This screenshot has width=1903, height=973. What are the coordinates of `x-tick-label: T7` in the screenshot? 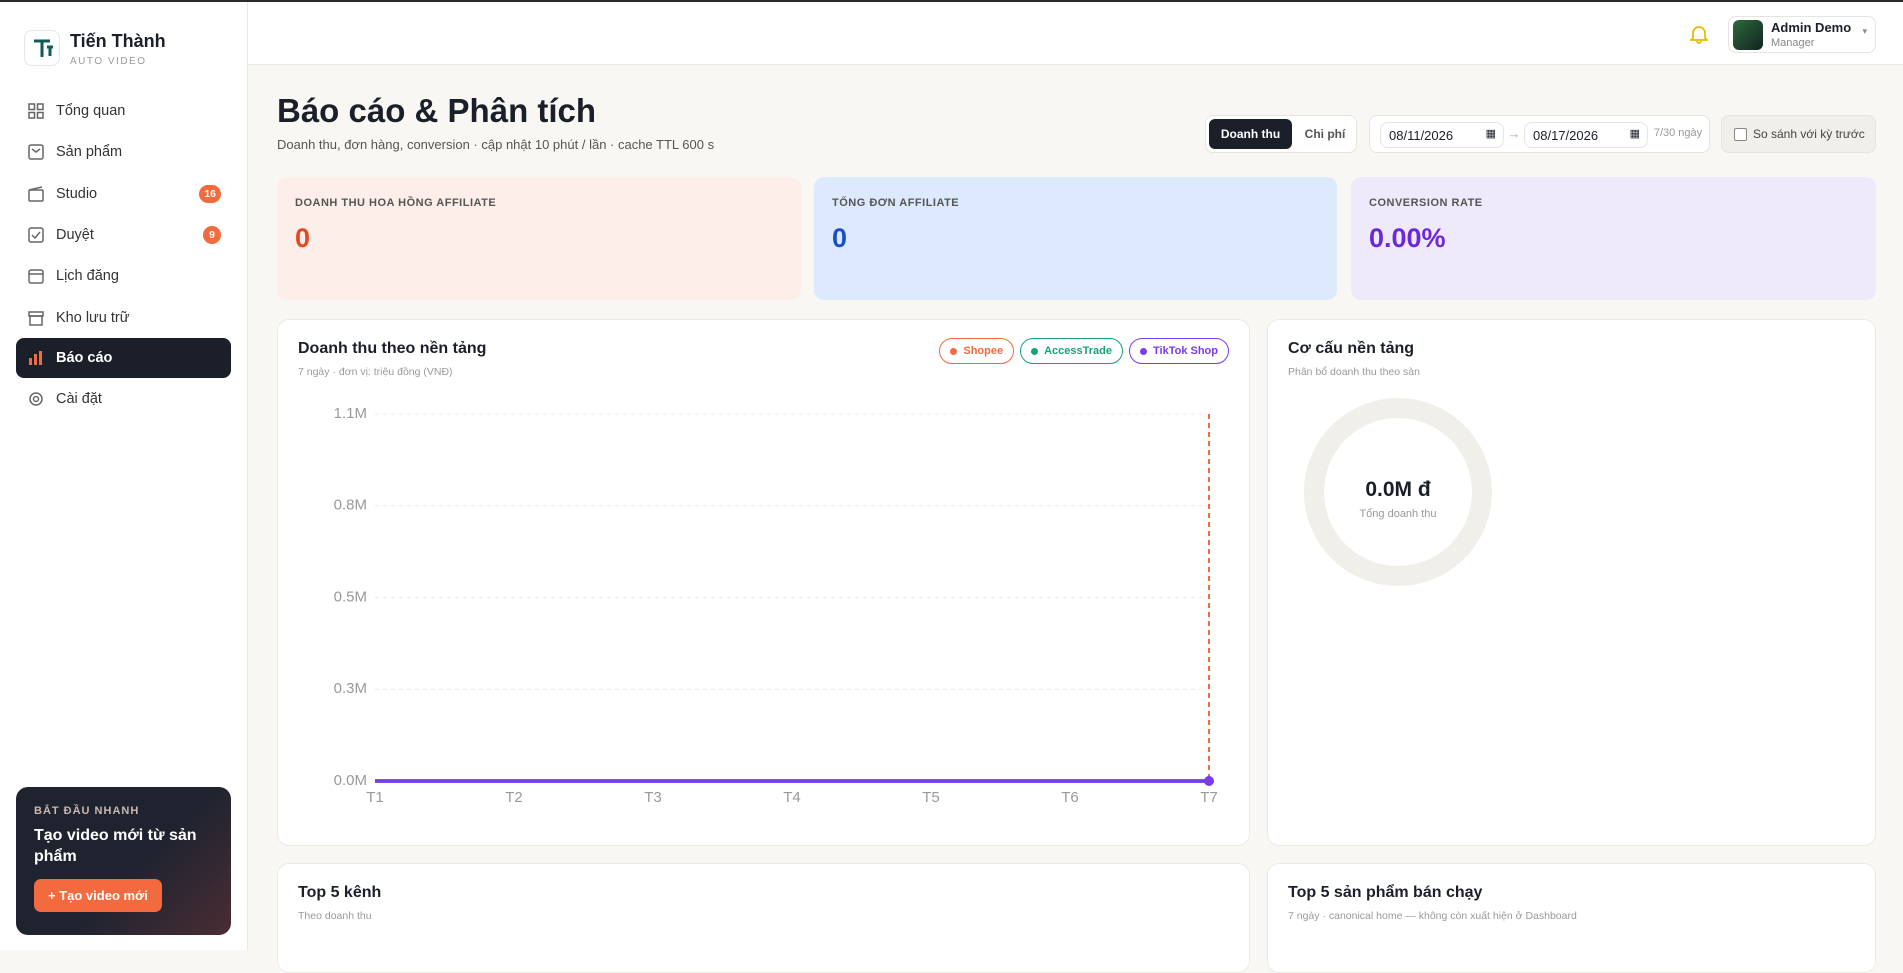 It's located at (1209, 797).